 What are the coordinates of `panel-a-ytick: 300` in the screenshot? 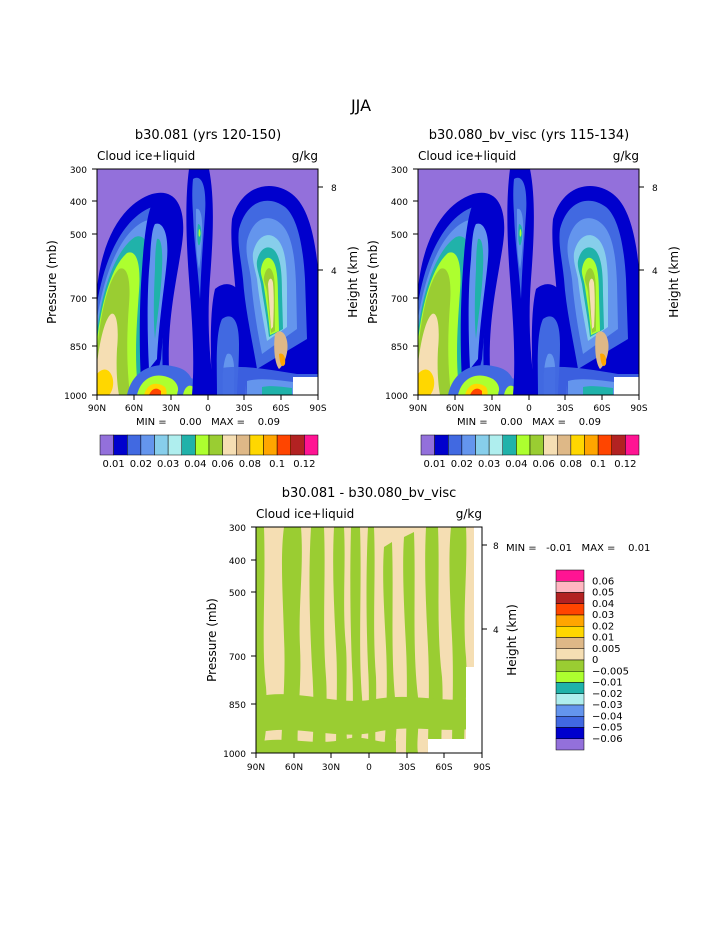 It's located at (78, 171).